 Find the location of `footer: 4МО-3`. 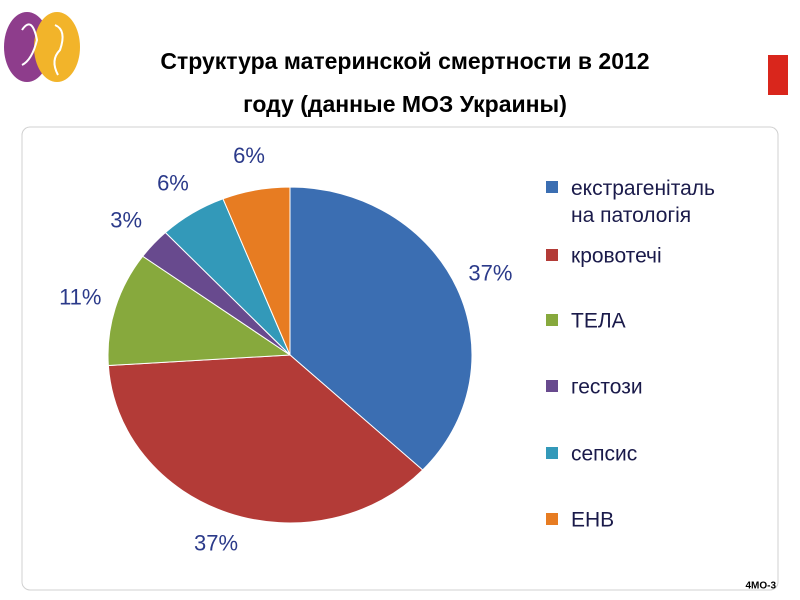

footer: 4МО-3 is located at coordinates (760, 586).